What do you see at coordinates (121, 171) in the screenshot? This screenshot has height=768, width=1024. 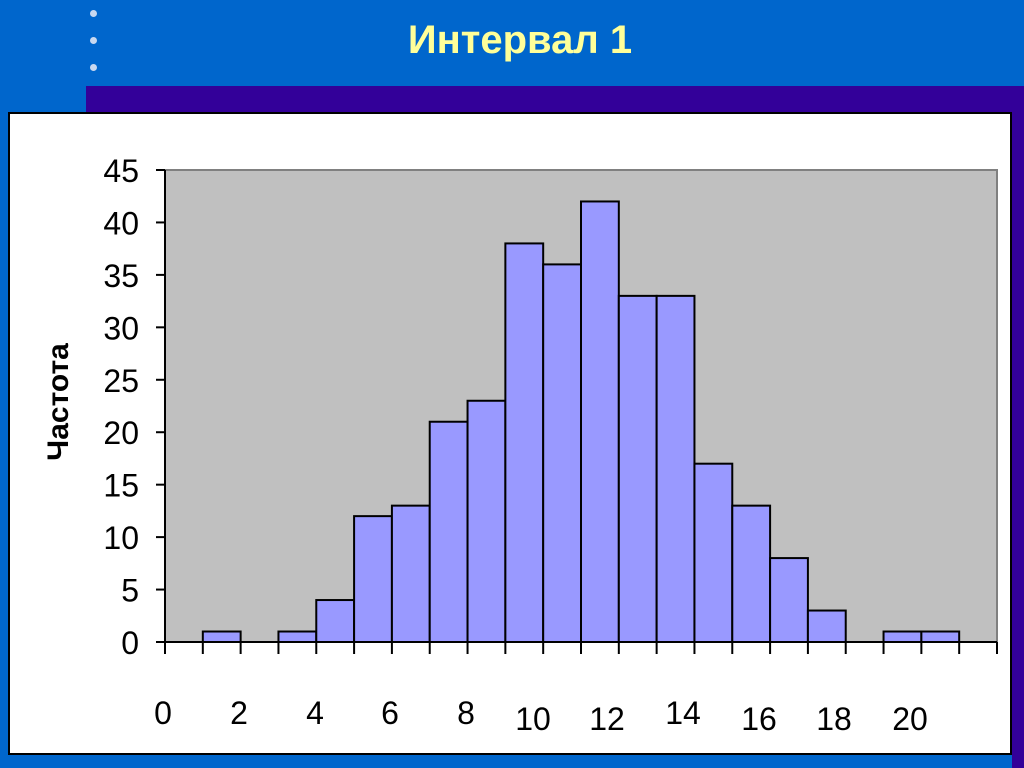 I see `y-tick-label: 45` at bounding box center [121, 171].